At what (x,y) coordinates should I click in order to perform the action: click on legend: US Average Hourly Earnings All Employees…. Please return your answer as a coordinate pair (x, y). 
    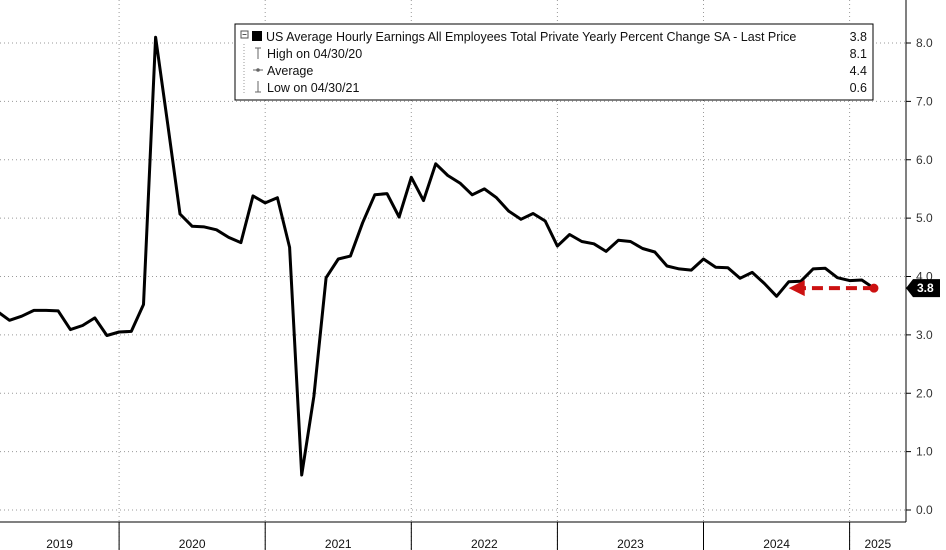
    Looking at the image, I should click on (554, 62).